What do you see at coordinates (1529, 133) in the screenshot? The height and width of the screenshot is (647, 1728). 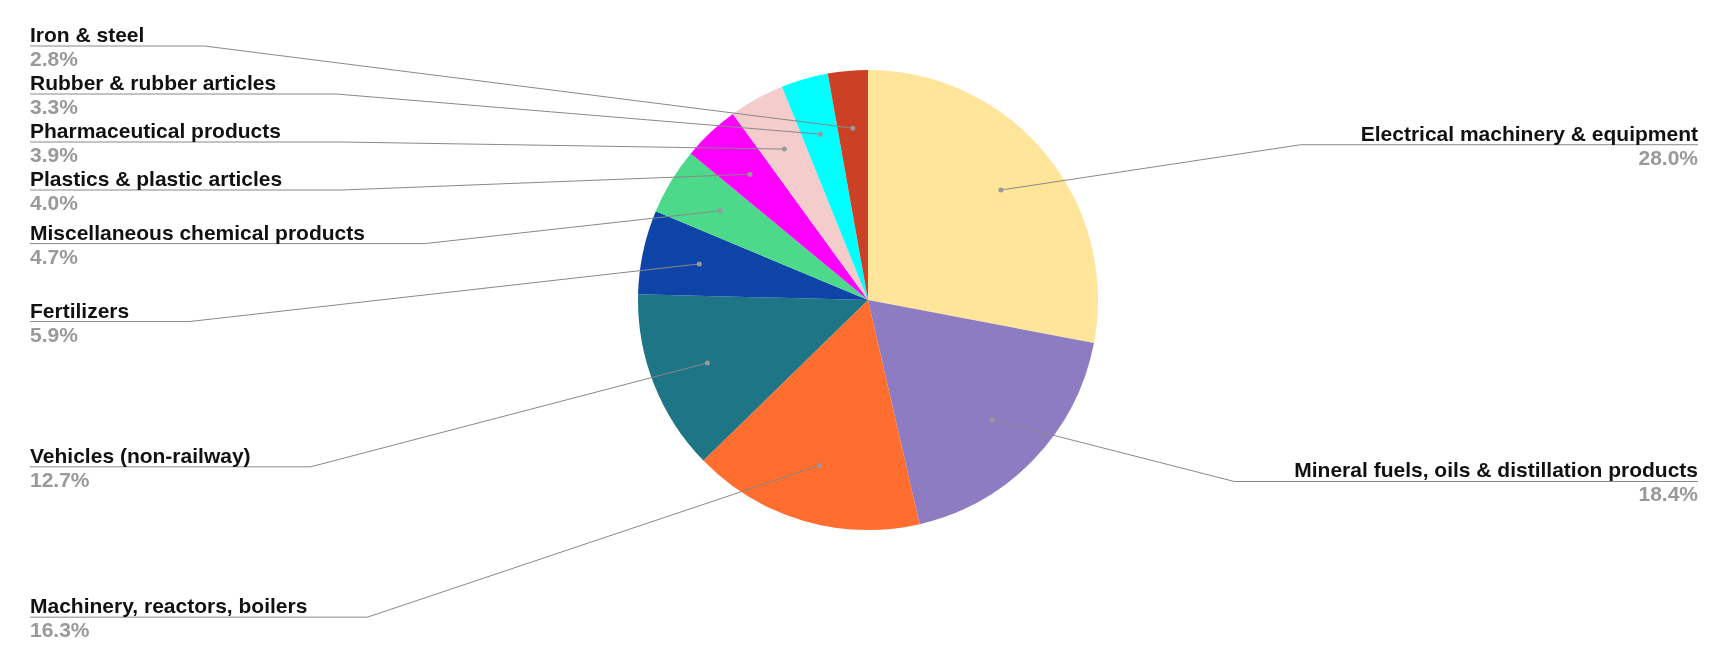 I see `slice-label: Electrical machinery & equipment` at bounding box center [1529, 133].